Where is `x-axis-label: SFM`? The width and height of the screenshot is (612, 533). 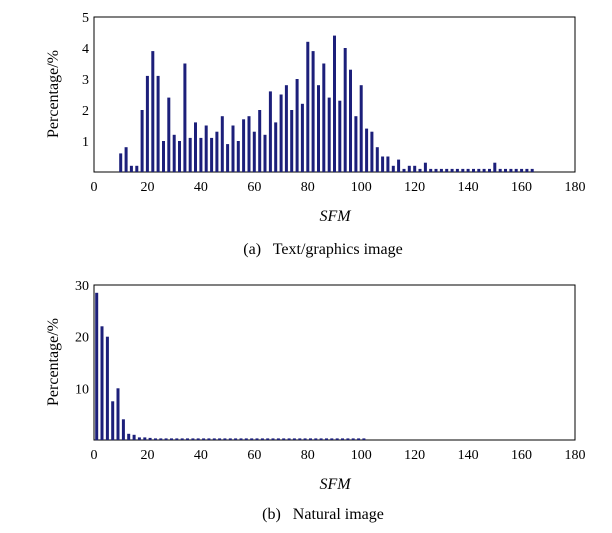 x-axis-label: SFM is located at coordinates (335, 216).